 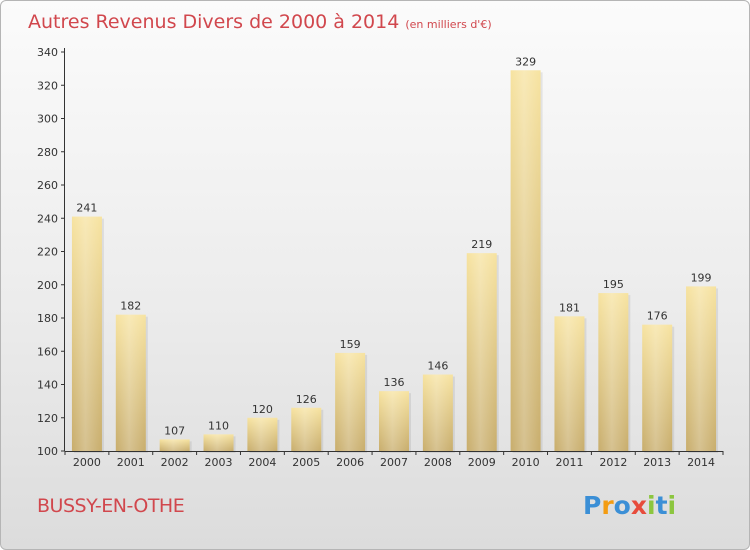 I want to click on y-tick-label: 320, so click(x=47, y=85).